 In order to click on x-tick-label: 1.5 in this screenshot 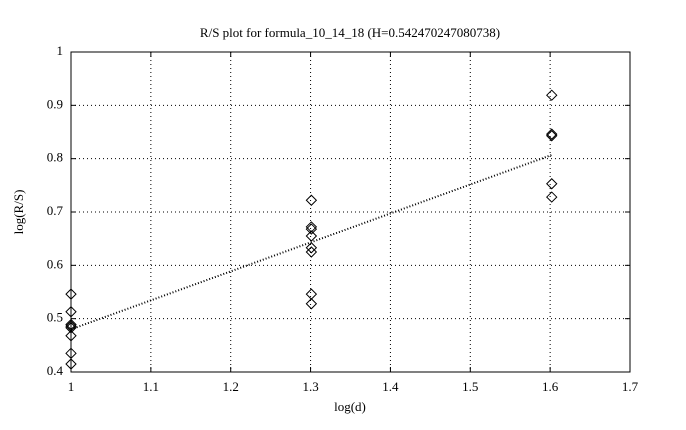, I will do `click(470, 386)`.